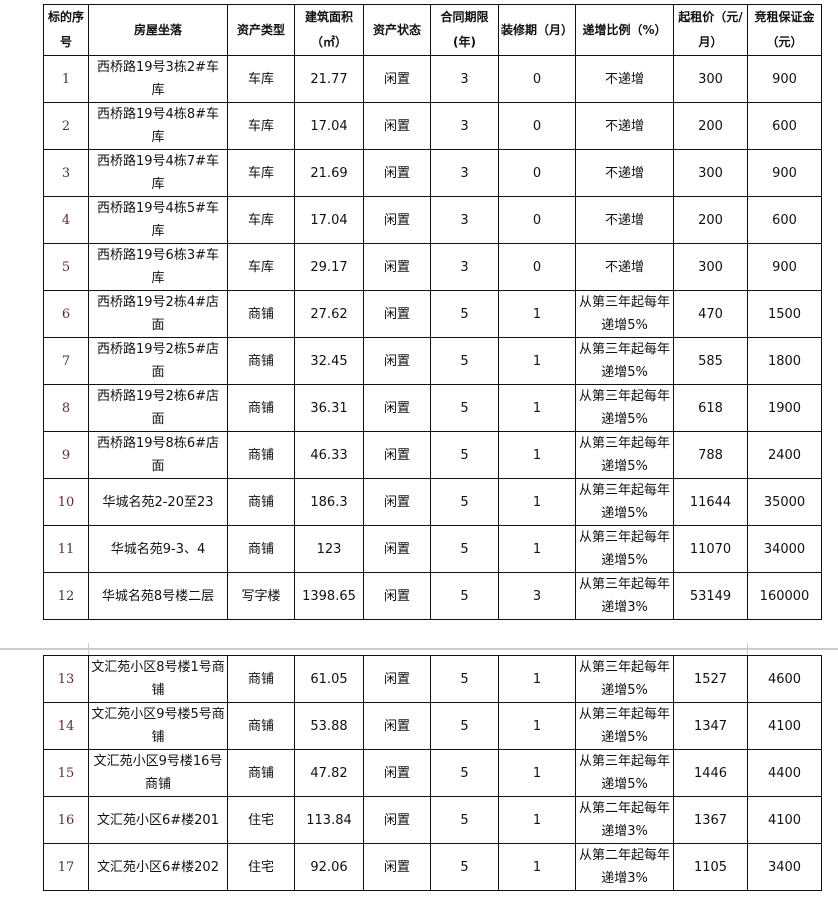 This screenshot has width=838, height=900. What do you see at coordinates (710, 455) in the screenshot?
I see `cell-starting-rent: 788` at bounding box center [710, 455].